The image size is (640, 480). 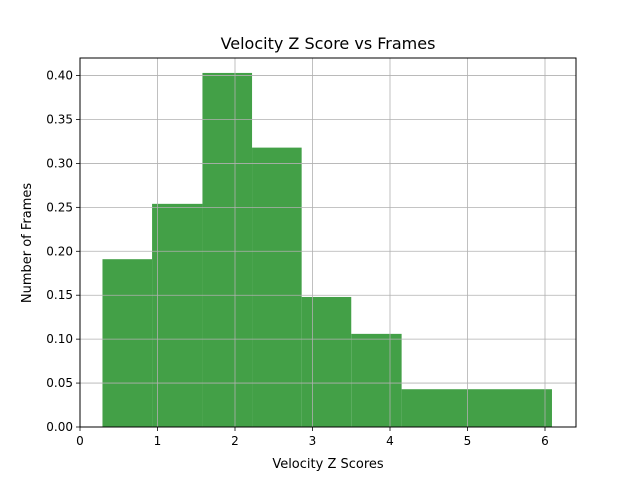 I want to click on chart-title: Velocity Z Score vs Frames, so click(x=328, y=43).